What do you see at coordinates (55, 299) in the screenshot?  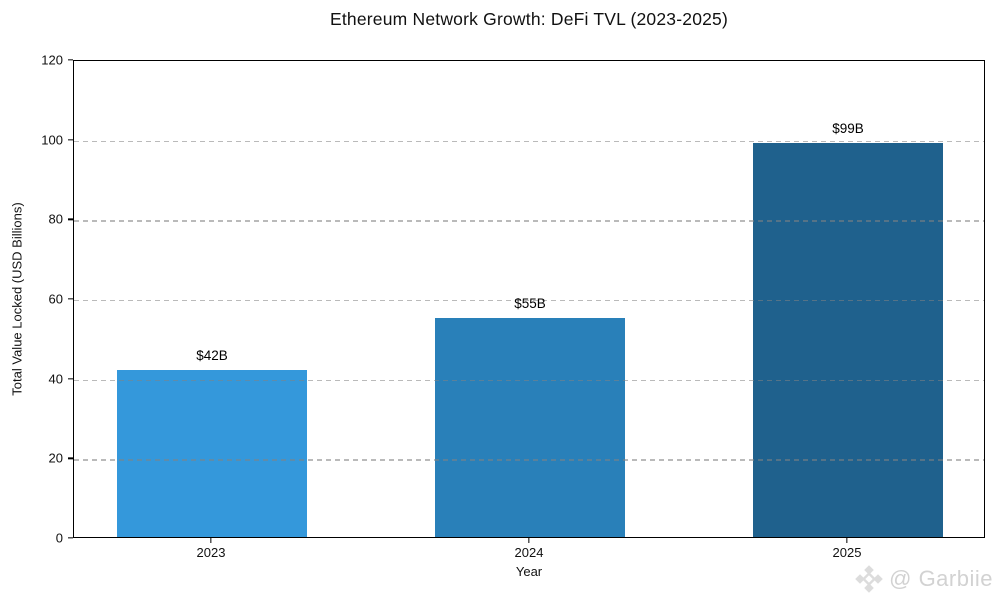 I see `ytick-label-60: 60` at bounding box center [55, 299].